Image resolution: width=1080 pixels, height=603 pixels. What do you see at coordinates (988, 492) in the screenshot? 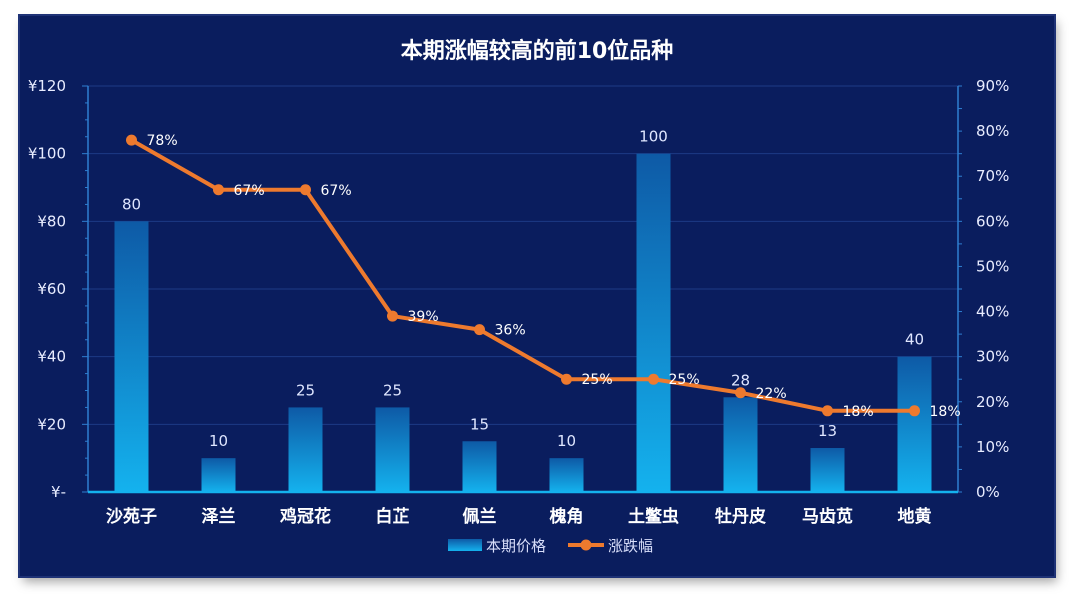
I see `right-axis-tick-label: 0%` at bounding box center [988, 492].